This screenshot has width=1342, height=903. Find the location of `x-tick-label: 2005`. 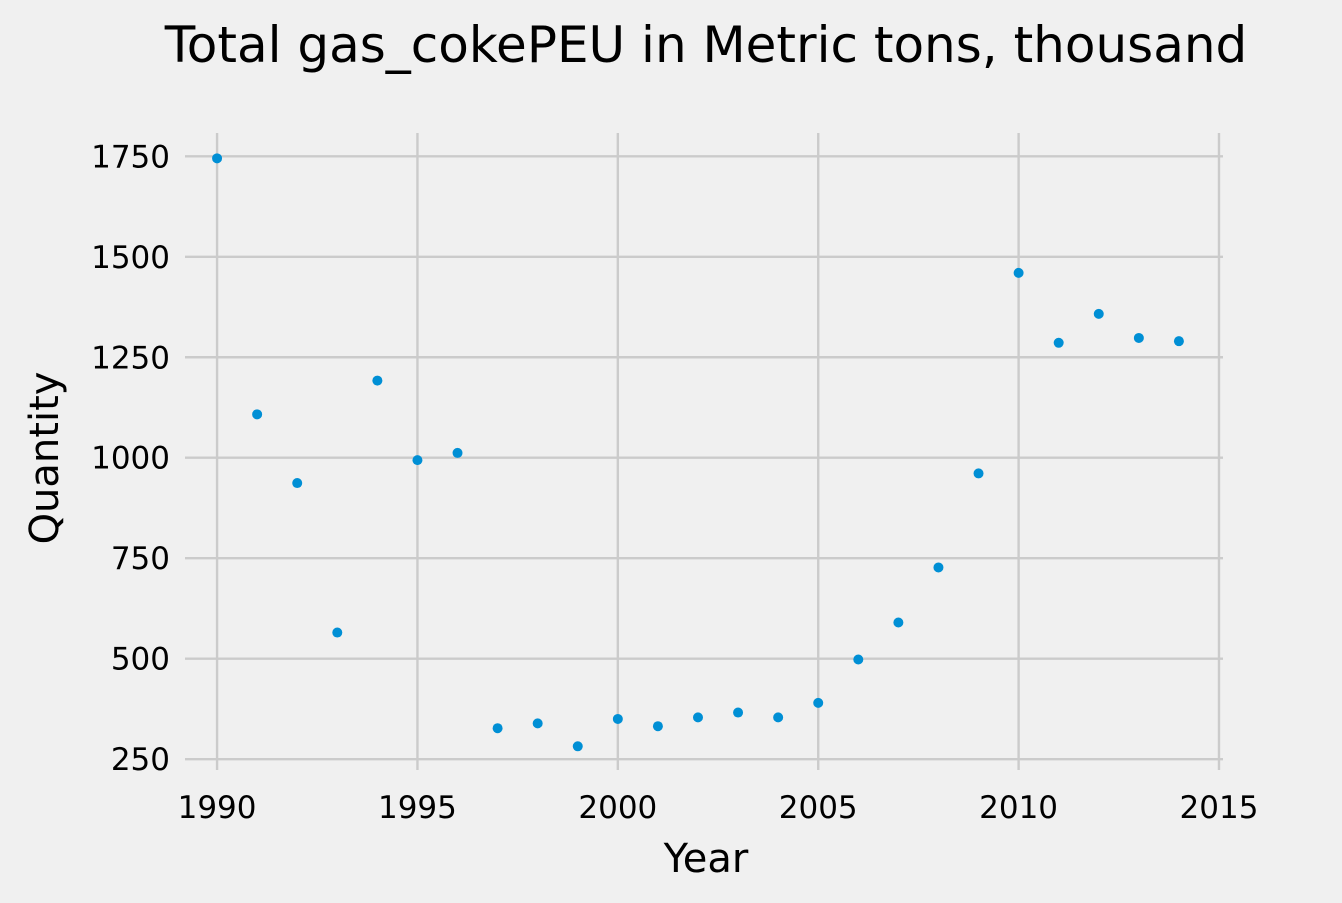

x-tick-label: 2005 is located at coordinates (818, 808).